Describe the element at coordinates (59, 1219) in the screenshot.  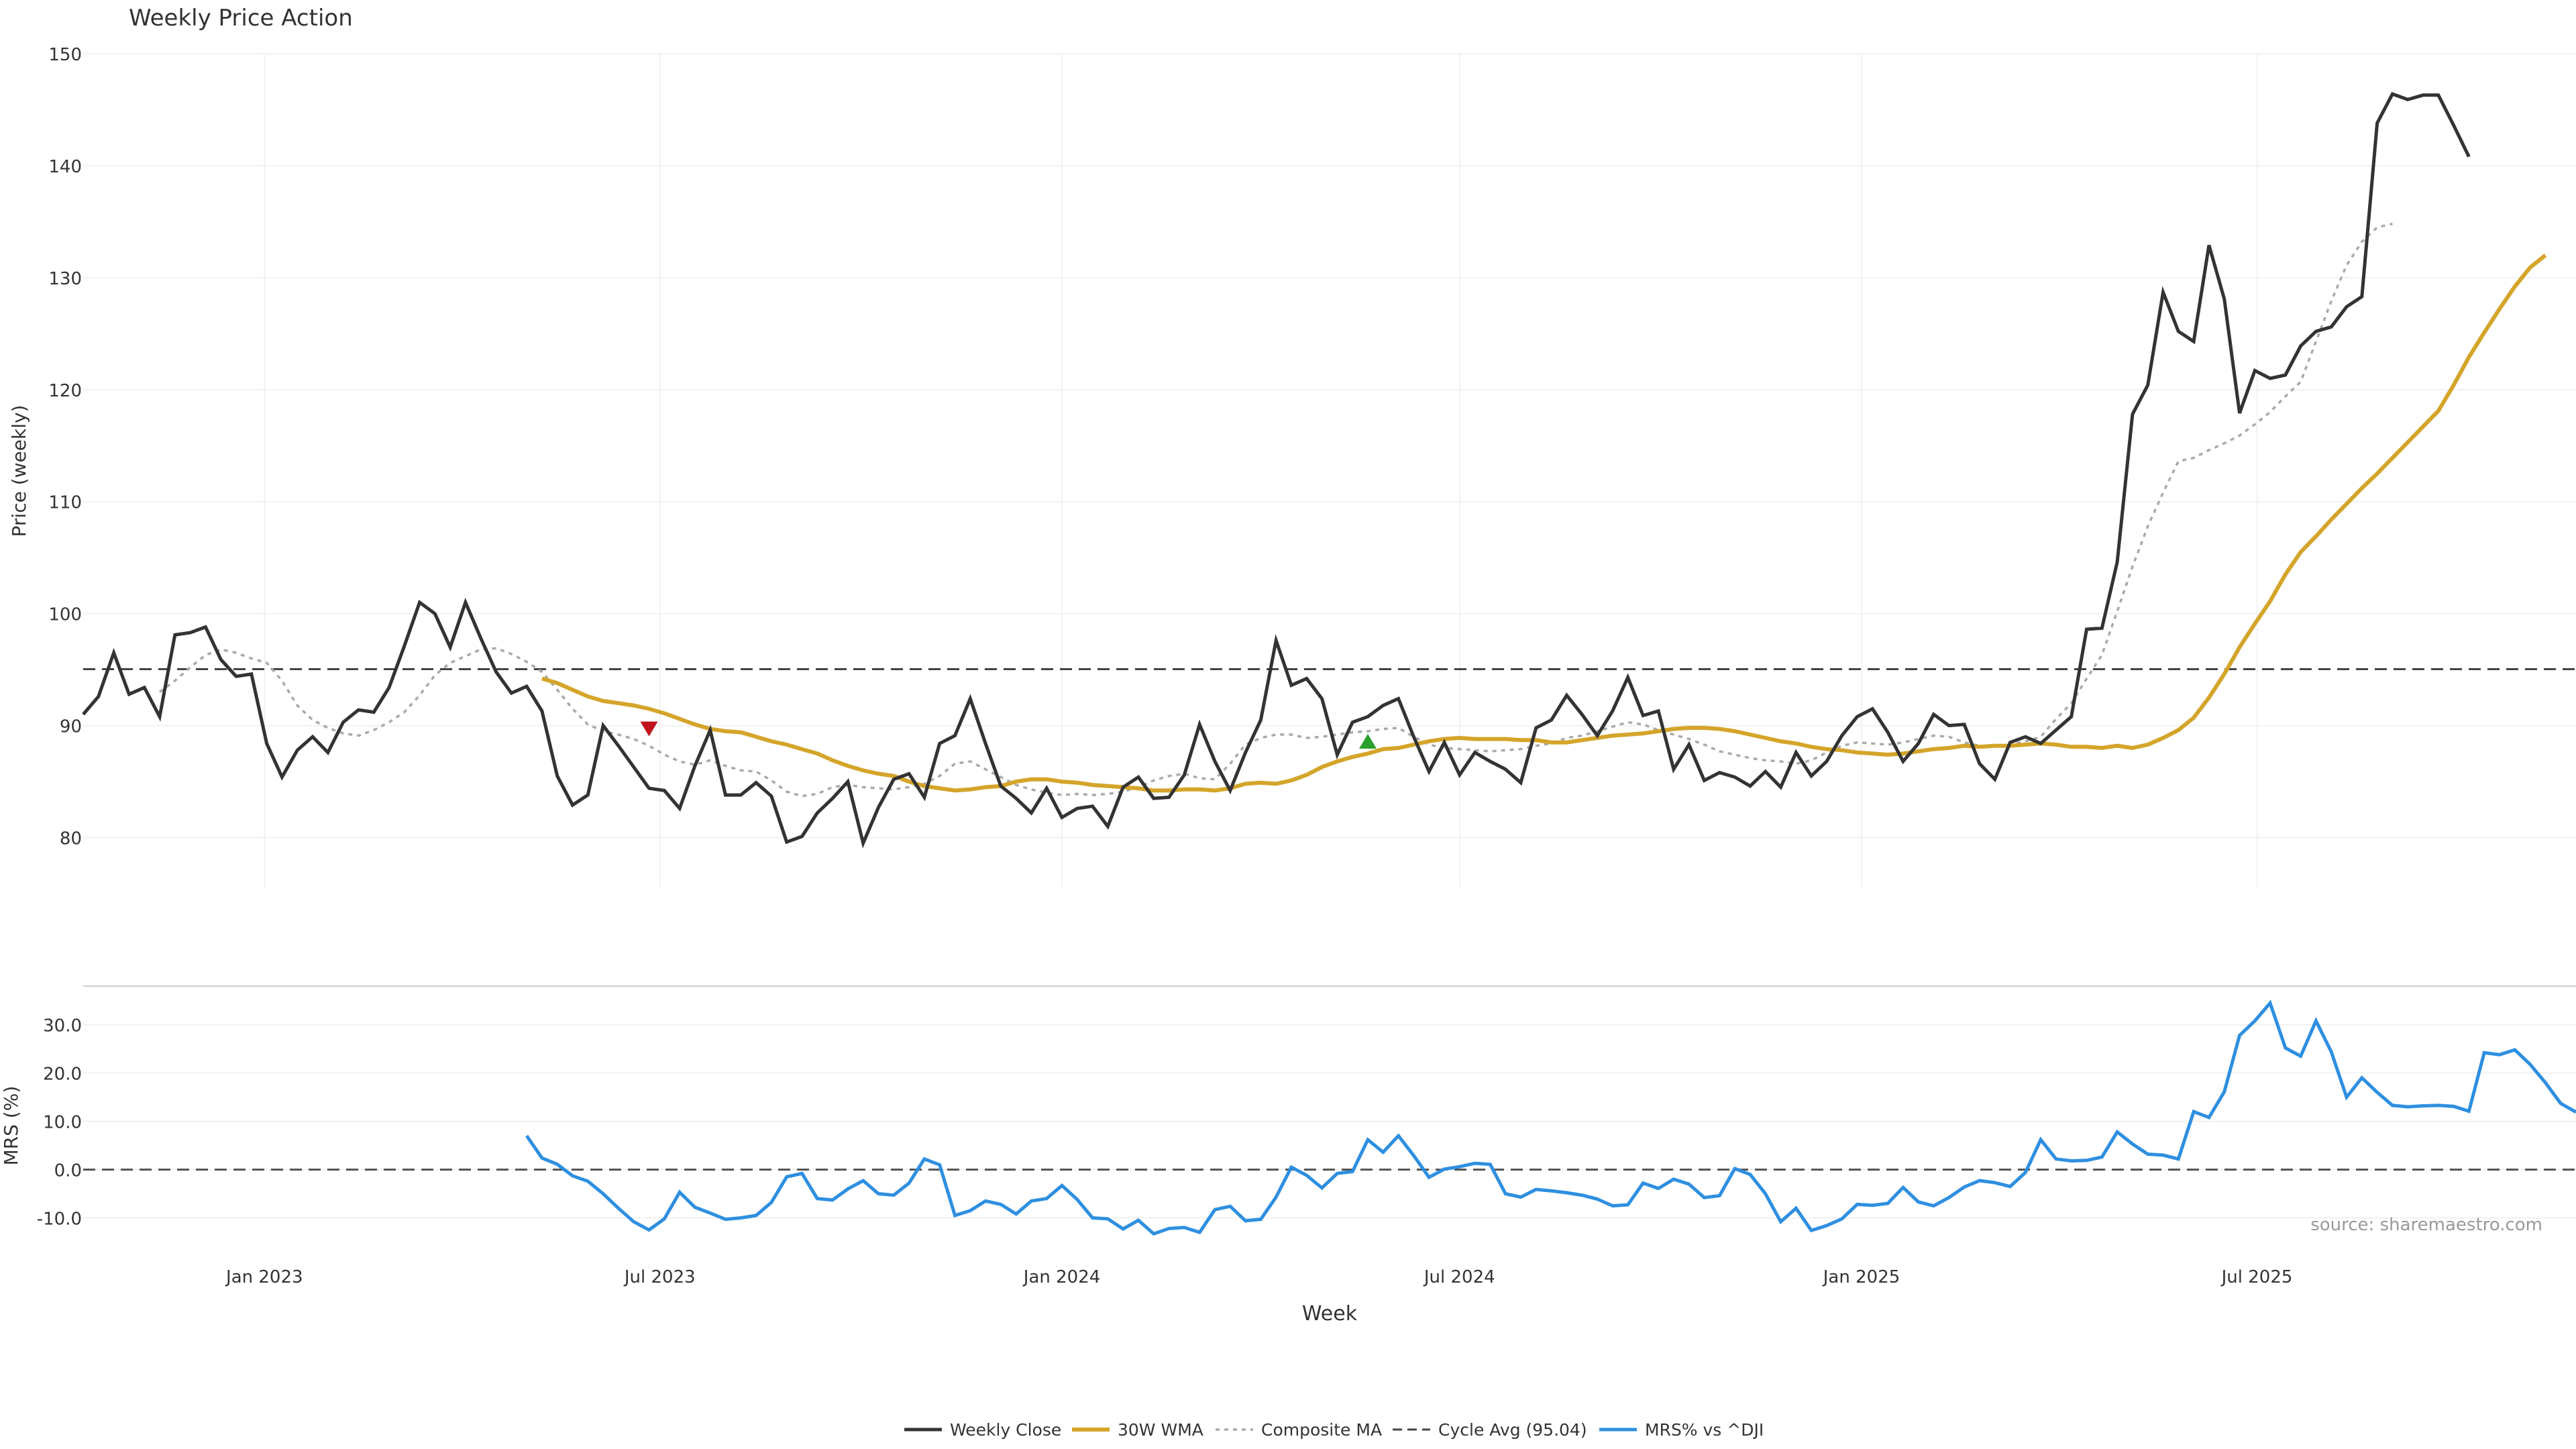
I see `mrs-y-tick-label: -10.0` at that location.